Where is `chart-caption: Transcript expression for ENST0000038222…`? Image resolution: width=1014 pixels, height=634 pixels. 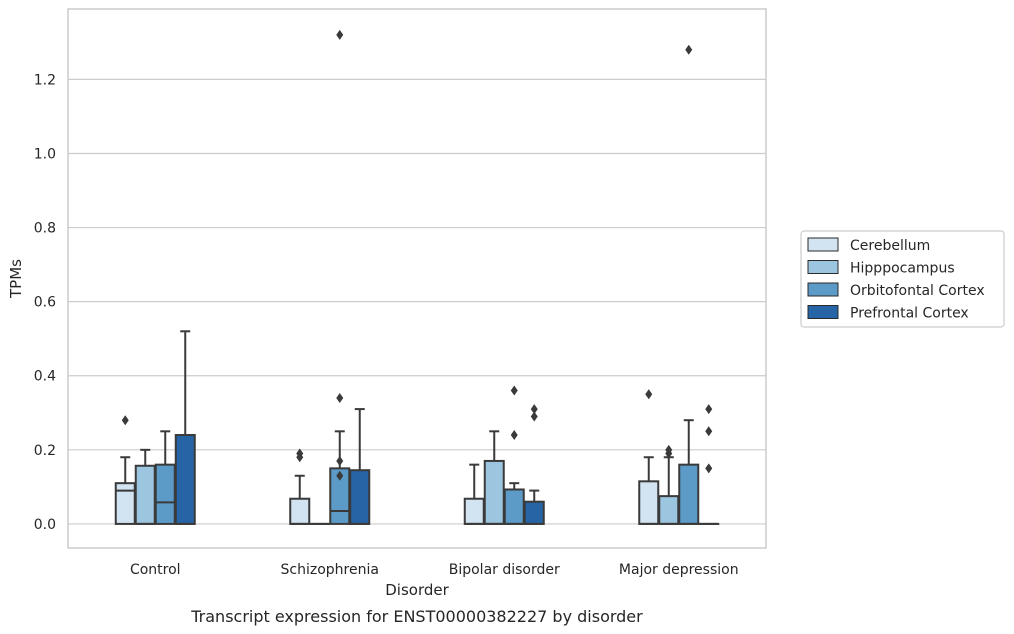 chart-caption: Transcript expression for ENST0000038222… is located at coordinates (416, 616).